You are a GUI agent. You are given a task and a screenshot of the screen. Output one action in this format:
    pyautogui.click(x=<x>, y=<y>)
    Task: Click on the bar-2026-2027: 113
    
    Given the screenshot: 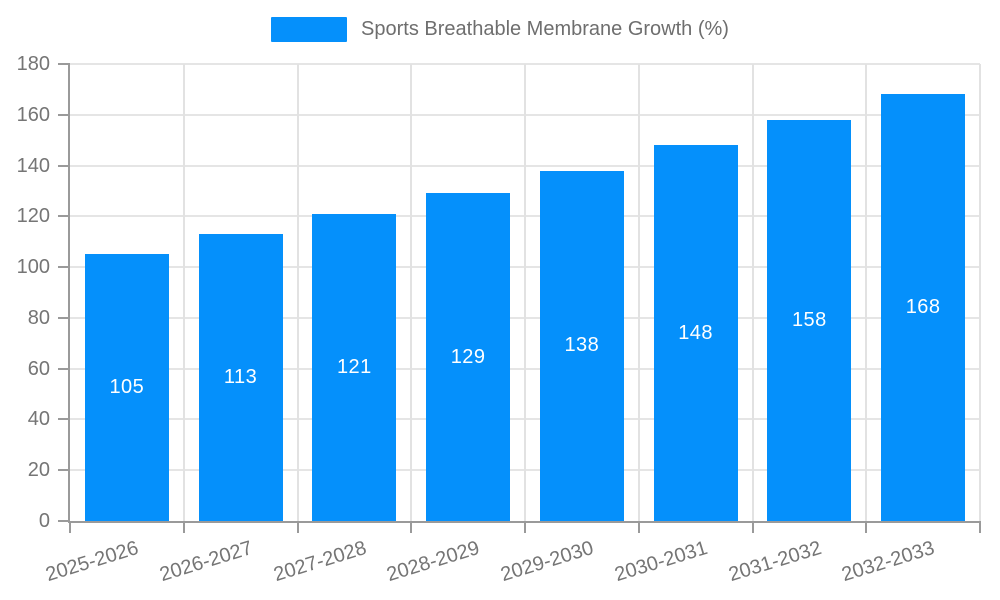 What is the action you would take?
    pyautogui.click(x=240, y=377)
    